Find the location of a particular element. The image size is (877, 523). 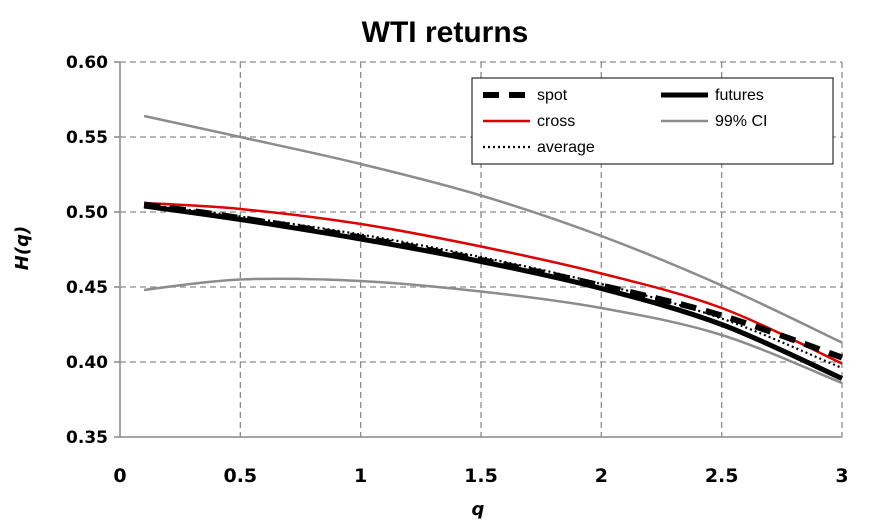

legend-label: cross is located at coordinates (556, 121).